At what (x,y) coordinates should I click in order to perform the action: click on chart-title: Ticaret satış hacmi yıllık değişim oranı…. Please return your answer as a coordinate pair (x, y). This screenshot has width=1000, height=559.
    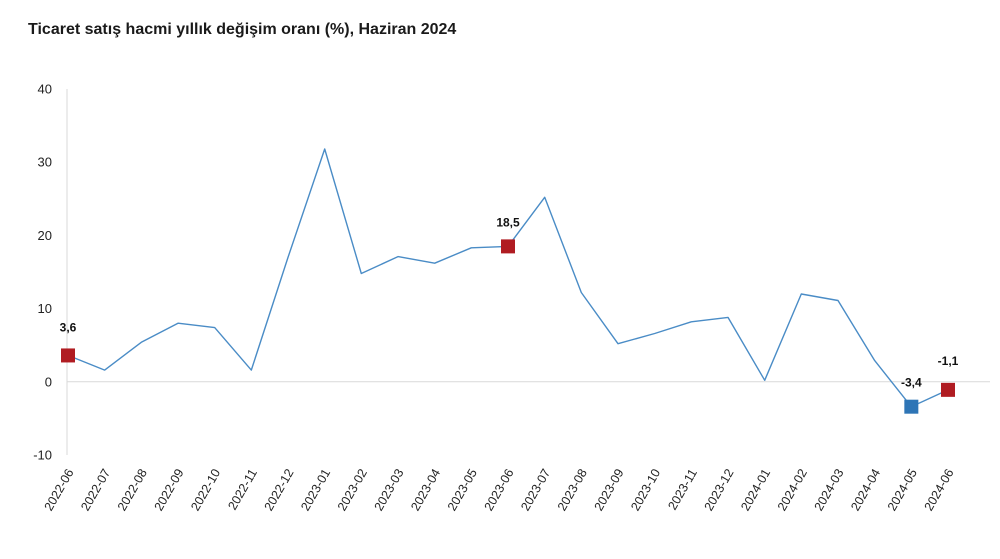
    Looking at the image, I should click on (242, 29).